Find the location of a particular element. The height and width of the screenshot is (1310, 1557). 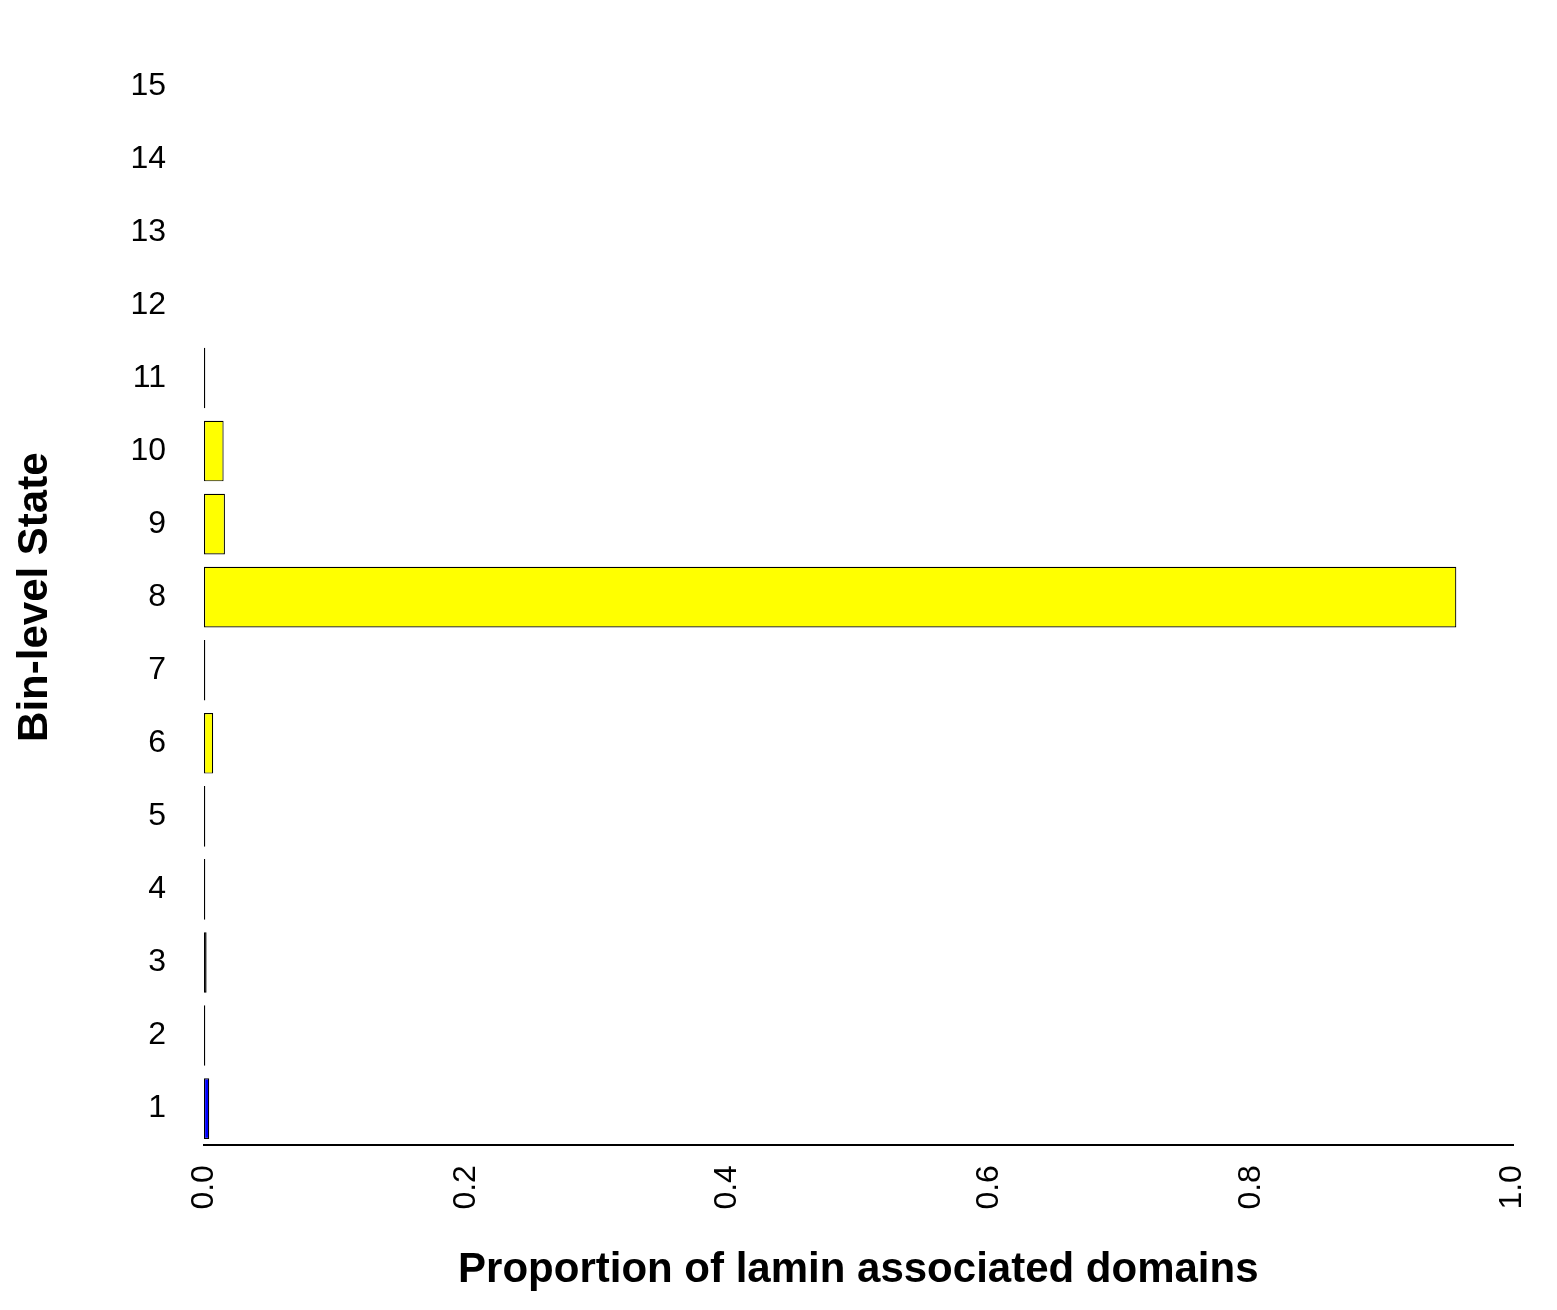

y-tick-label: 5 is located at coordinates (157, 814).